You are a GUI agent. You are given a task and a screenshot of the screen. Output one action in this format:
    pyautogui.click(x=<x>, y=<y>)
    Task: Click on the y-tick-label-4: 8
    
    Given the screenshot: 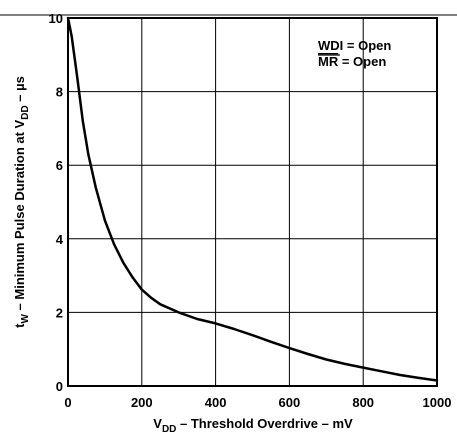 What is the action you would take?
    pyautogui.click(x=59, y=92)
    